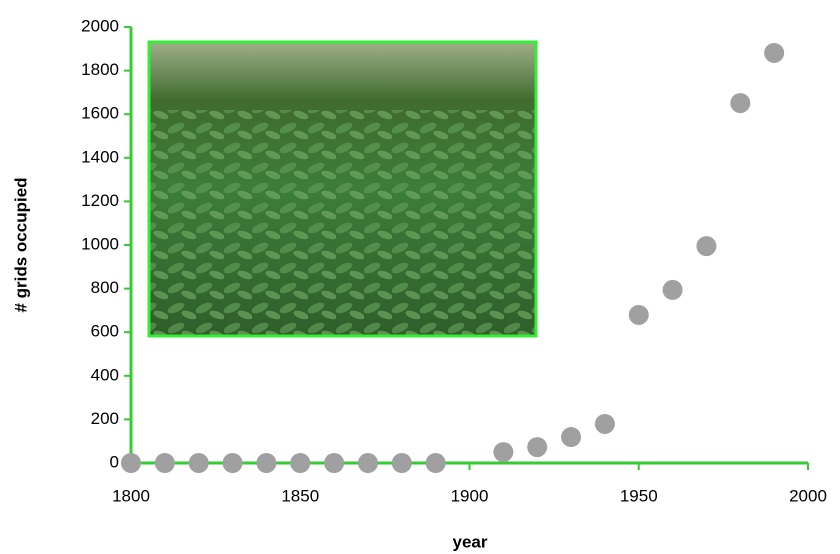 The image size is (840, 554). What do you see at coordinates (808, 495) in the screenshot?
I see `x-tick-label: 2000` at bounding box center [808, 495].